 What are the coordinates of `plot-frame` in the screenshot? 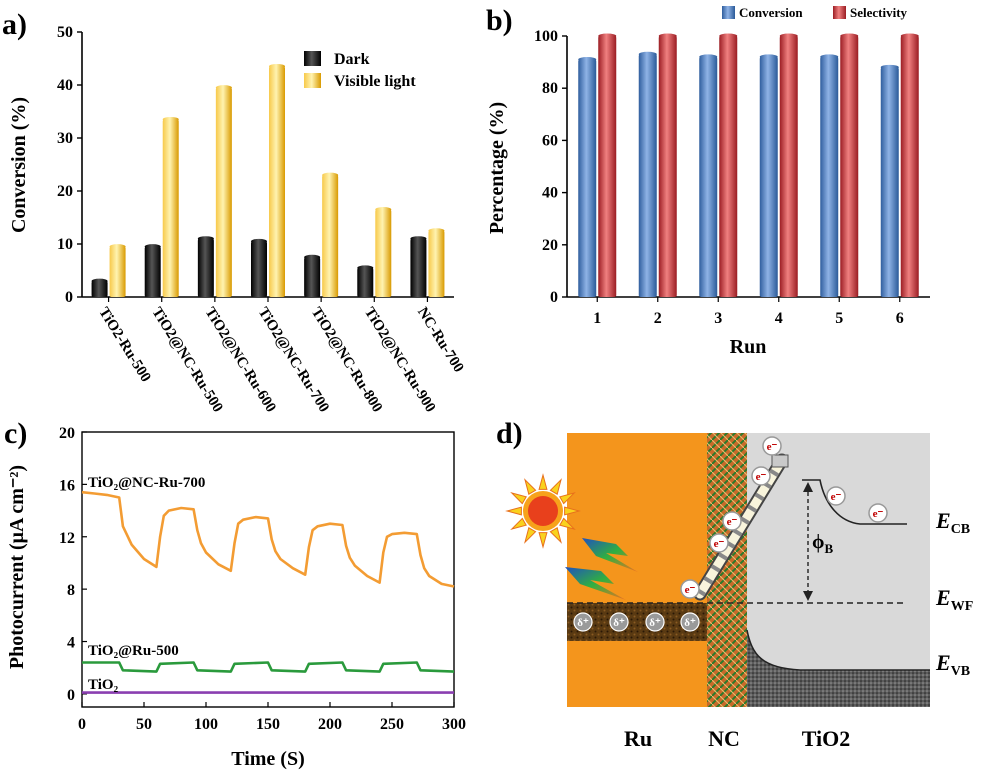 It's located at (268, 569).